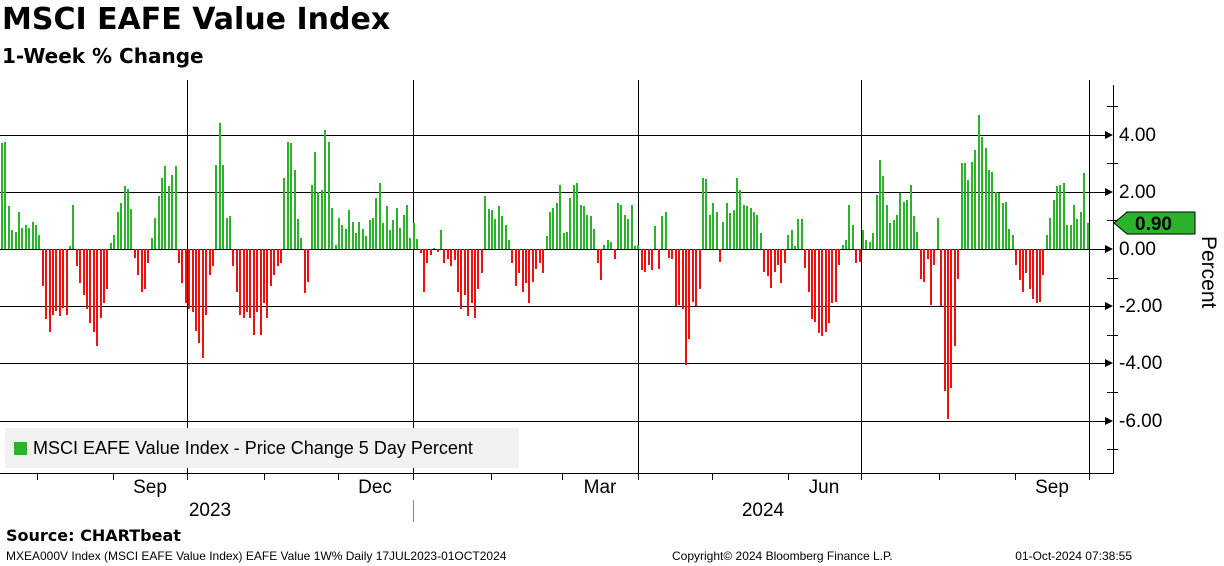 The image size is (1224, 566). I want to click on source-line: Source: CHARTbeat, so click(93, 535).